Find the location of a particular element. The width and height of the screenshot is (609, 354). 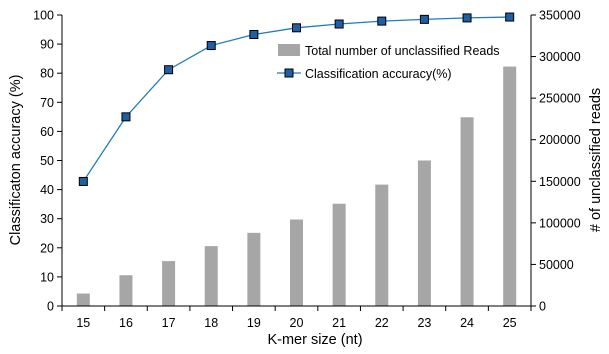

x-tick-label: 15 is located at coordinates (83, 323).